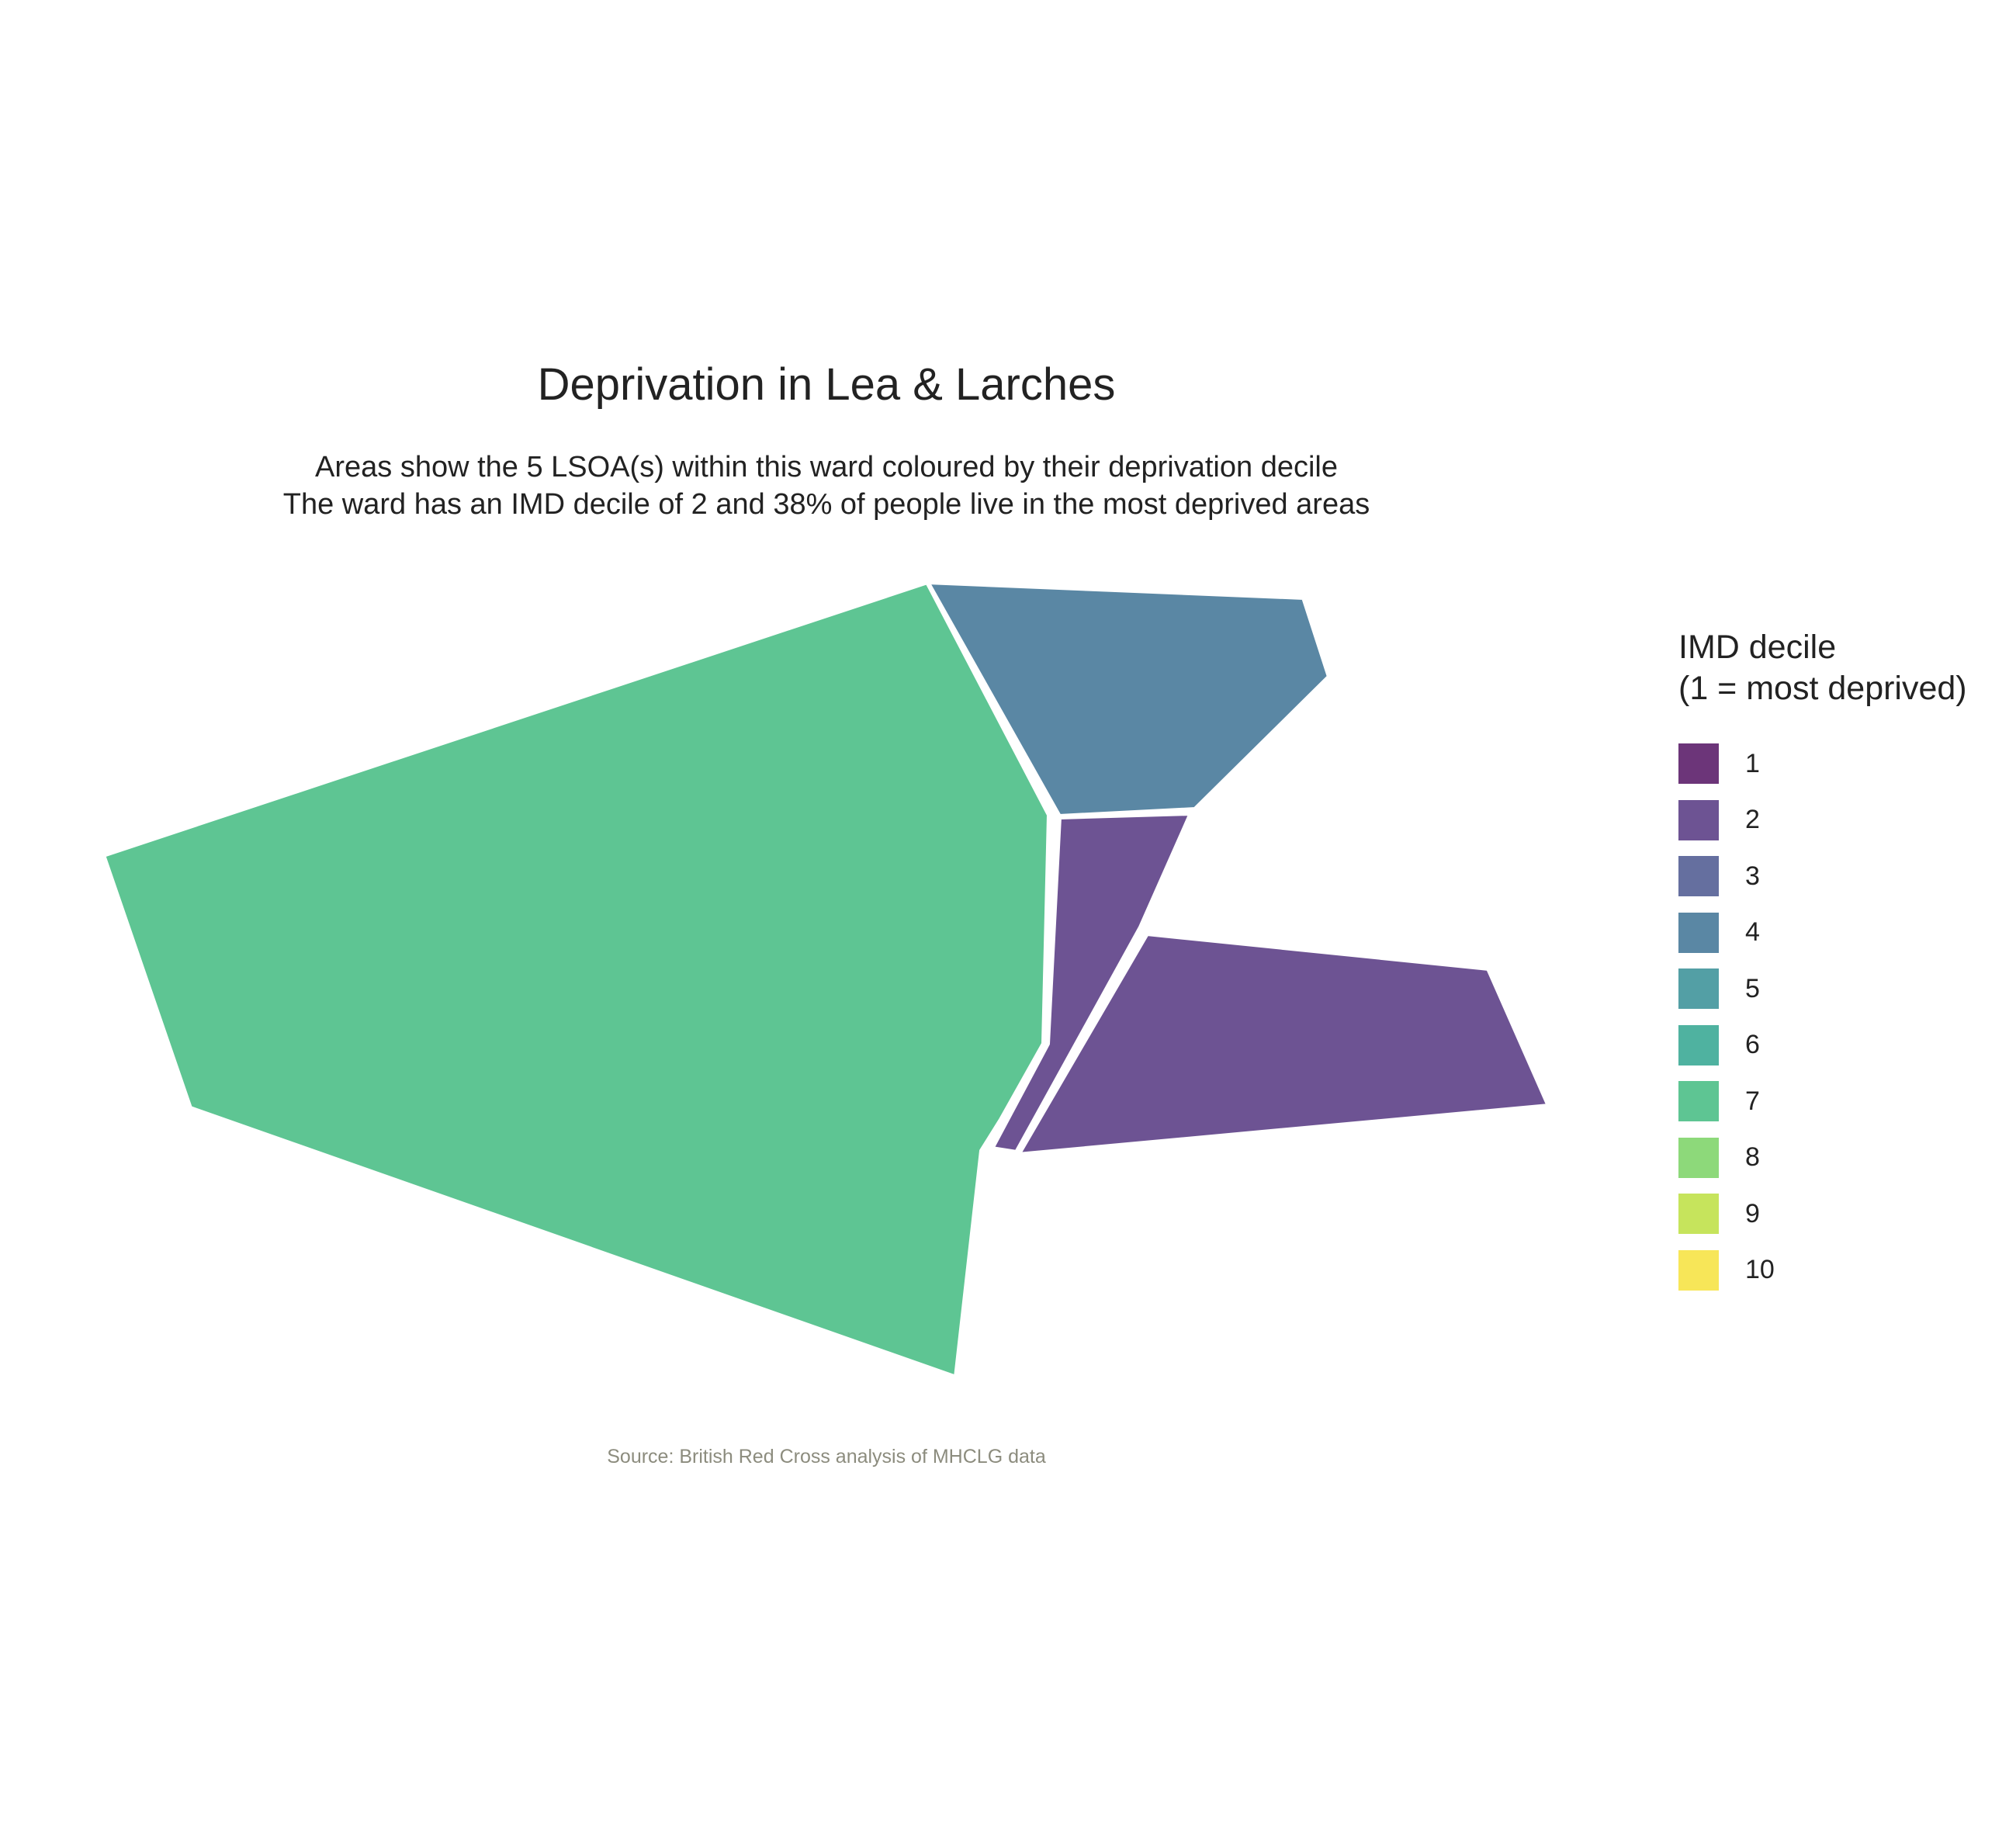  Describe the element at coordinates (1823, 1158) in the screenshot. I see `legend-item: 8` at that location.